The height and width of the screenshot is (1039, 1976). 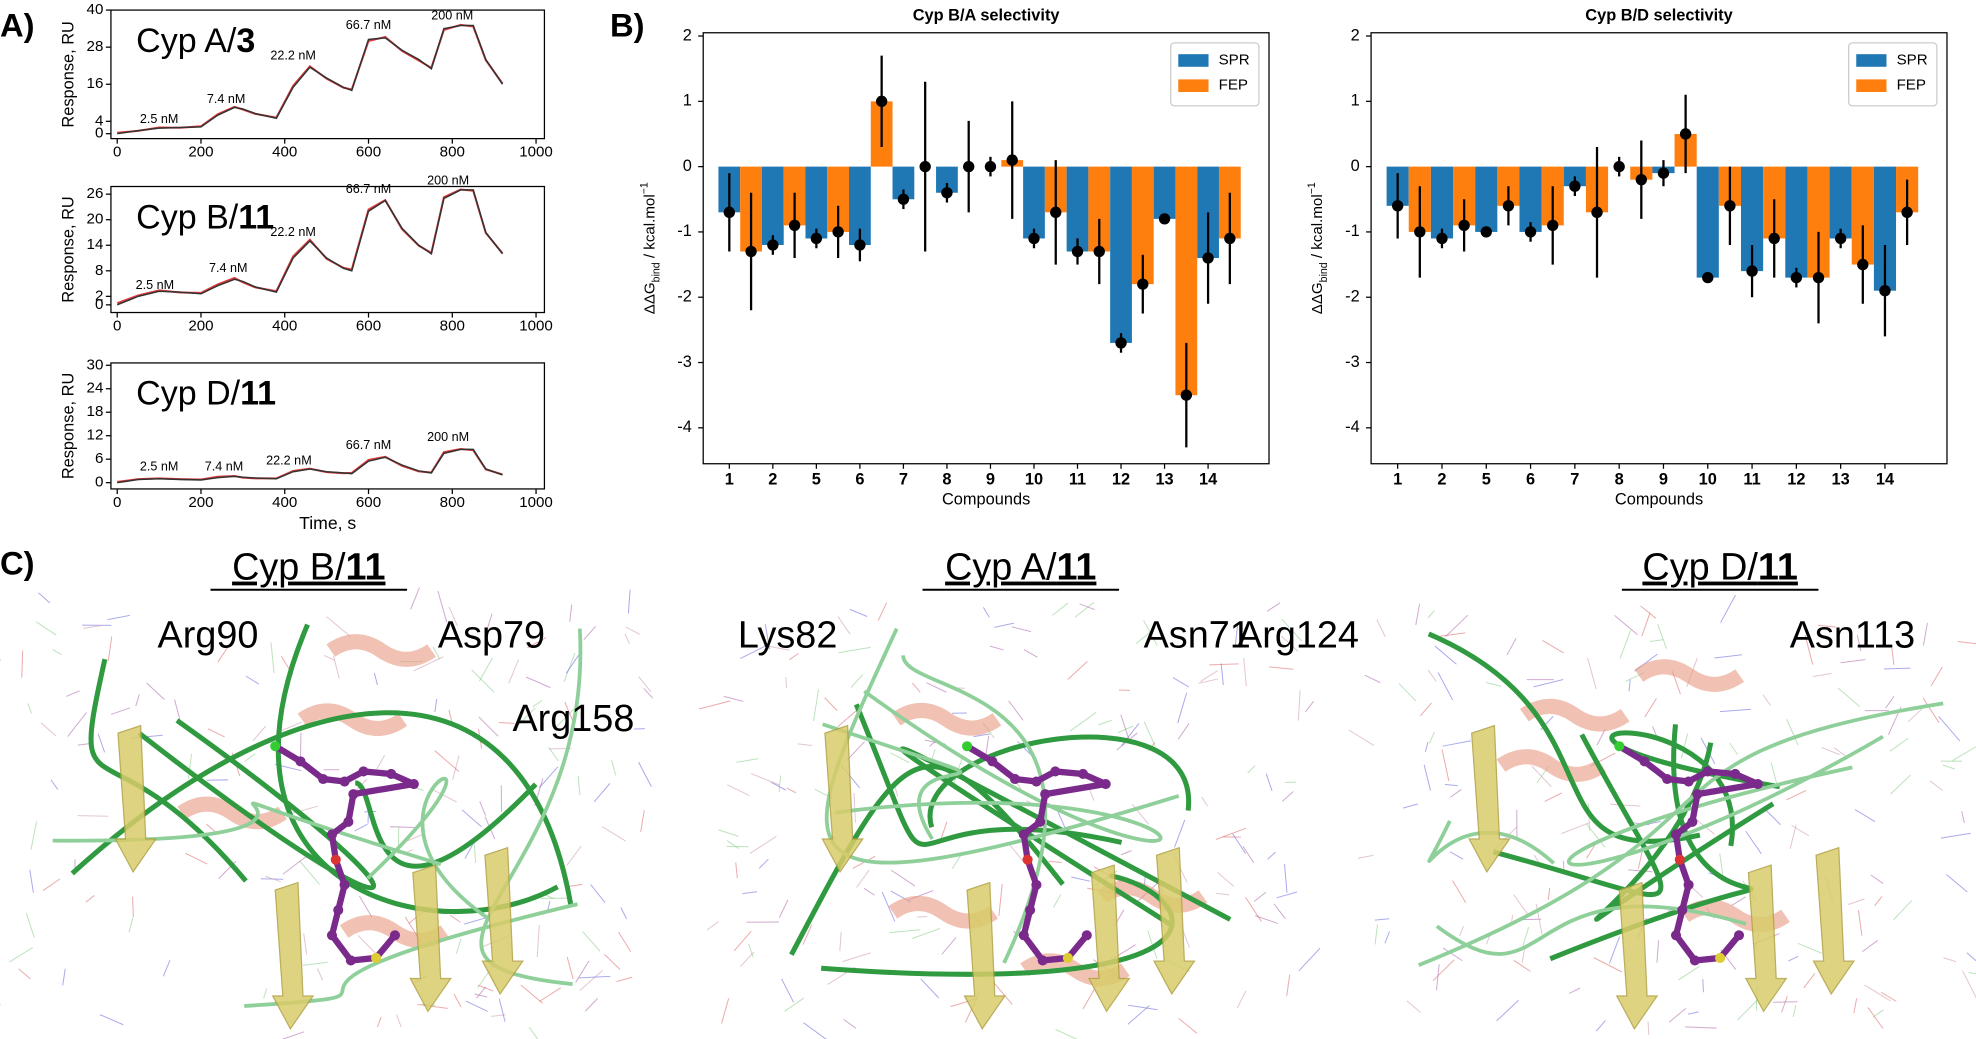 I want to click on structure-title: Cyp B/11, so click(x=308, y=568).